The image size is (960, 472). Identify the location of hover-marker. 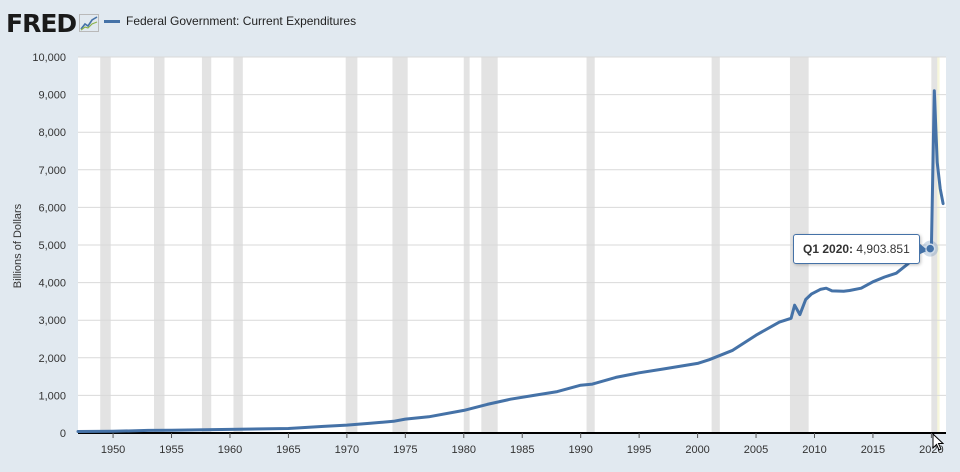
(930, 248).